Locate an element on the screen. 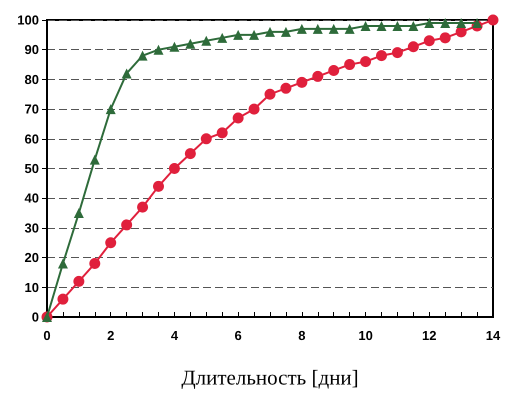 Image resolution: width=507 pixels, height=405 pixels. y-tick-label: 10 is located at coordinates (31, 287).